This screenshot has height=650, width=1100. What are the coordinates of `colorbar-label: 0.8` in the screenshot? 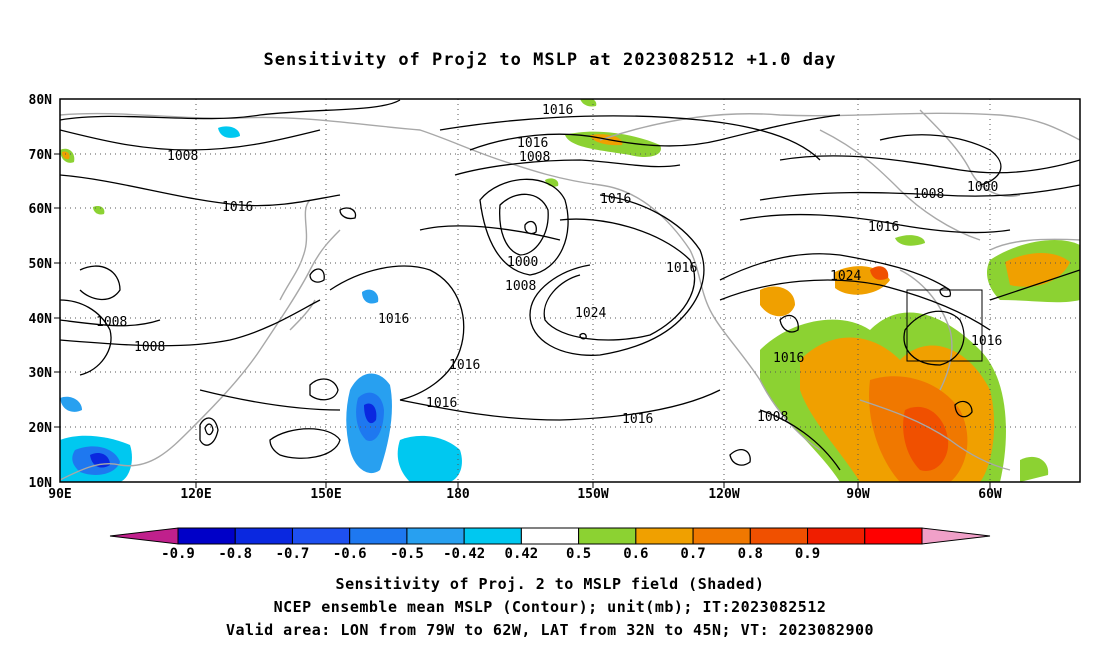 It's located at (750, 554).